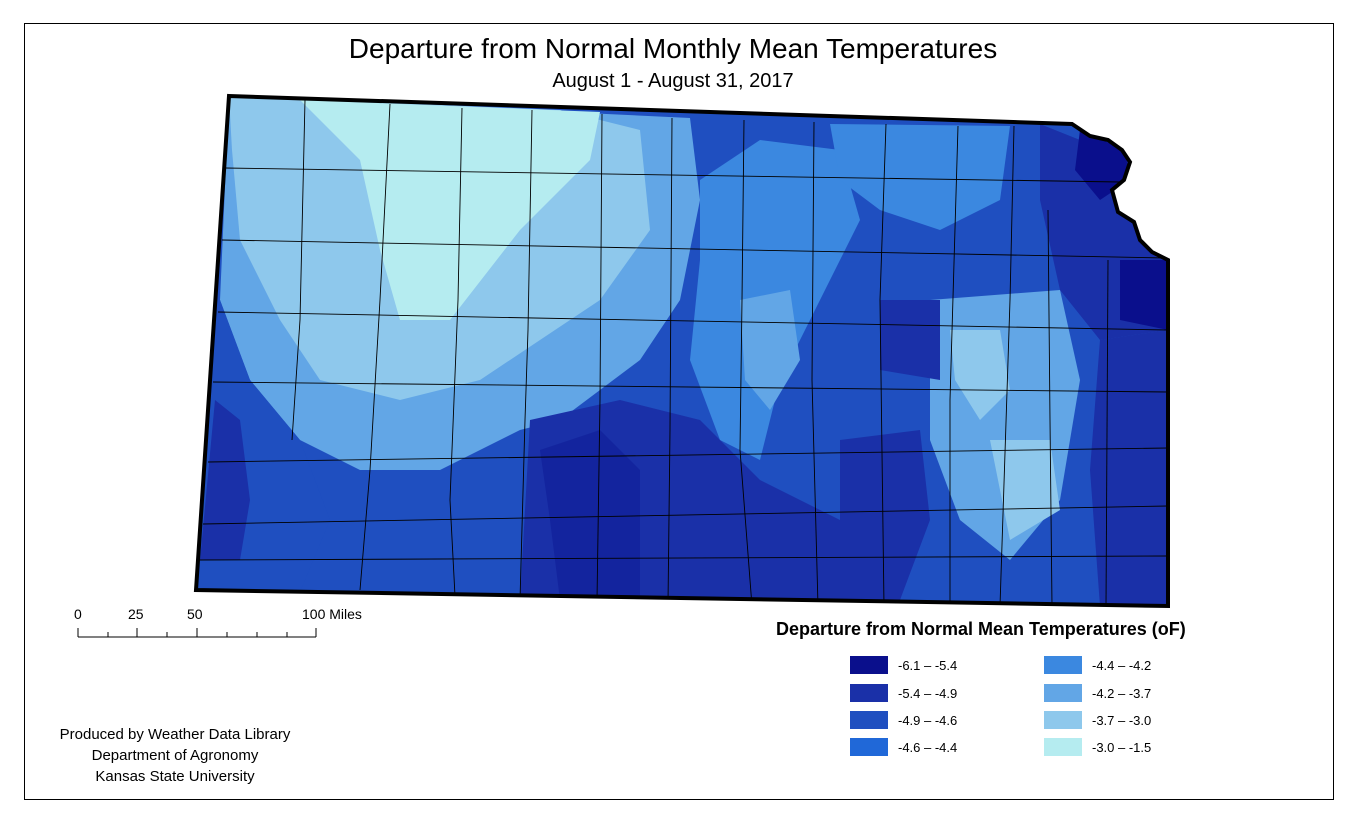  What do you see at coordinates (928, 720) in the screenshot?
I see `legend-label: -4.9 – -4.6` at bounding box center [928, 720].